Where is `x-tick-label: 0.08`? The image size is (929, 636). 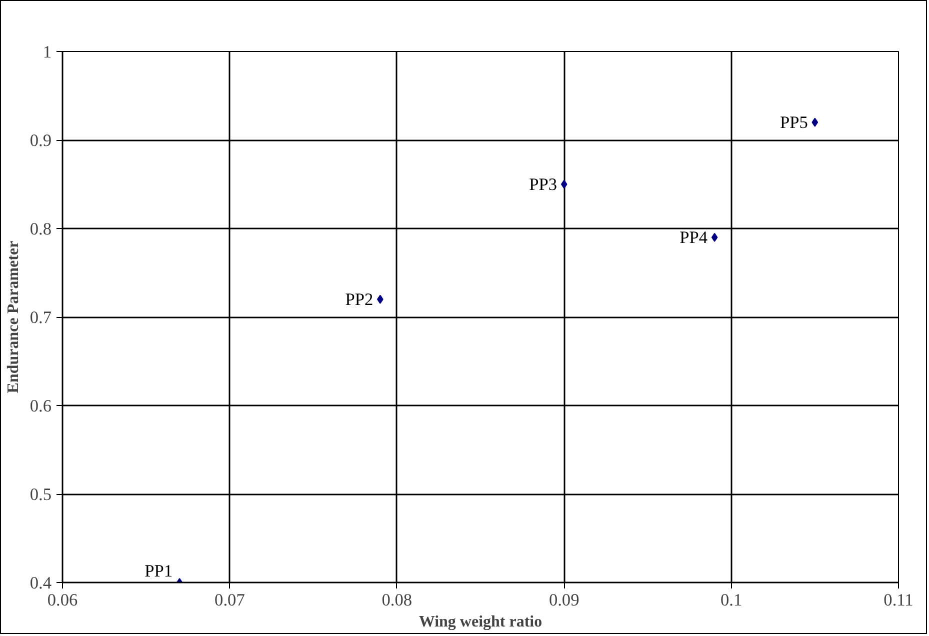 x-tick-label: 0.08 is located at coordinates (397, 600).